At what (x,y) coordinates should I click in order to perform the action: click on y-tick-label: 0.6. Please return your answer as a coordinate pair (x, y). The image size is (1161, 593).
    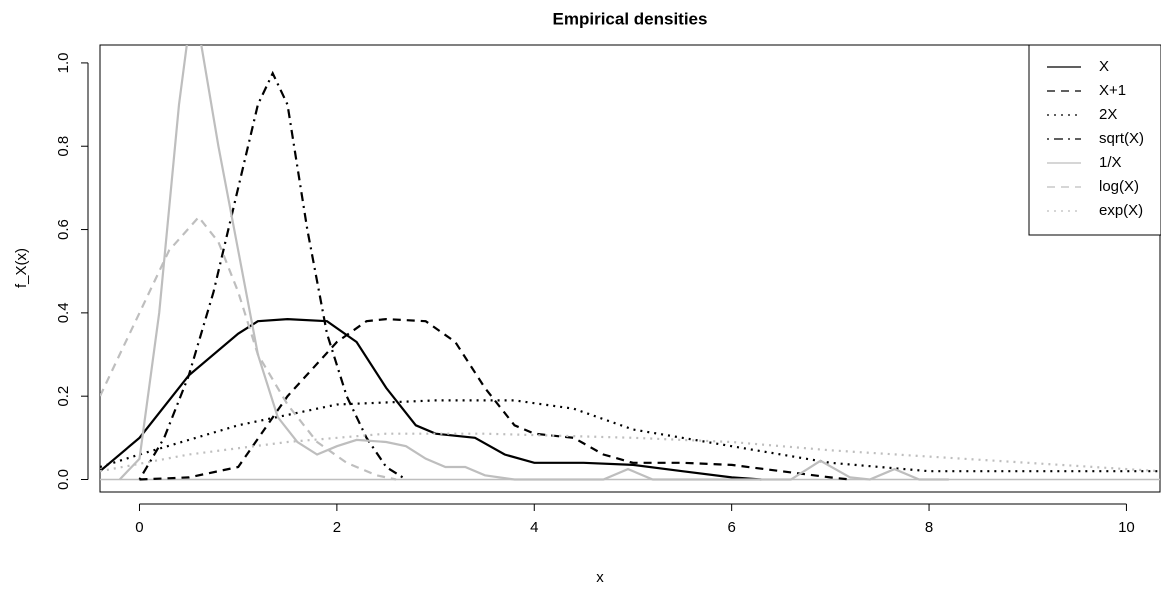
    Looking at the image, I should click on (63, 229).